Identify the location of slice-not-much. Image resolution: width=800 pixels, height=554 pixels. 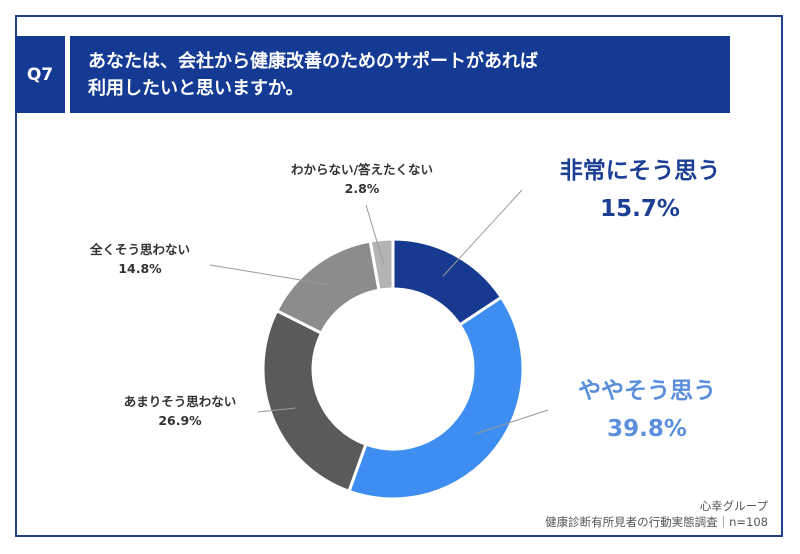
(314, 401).